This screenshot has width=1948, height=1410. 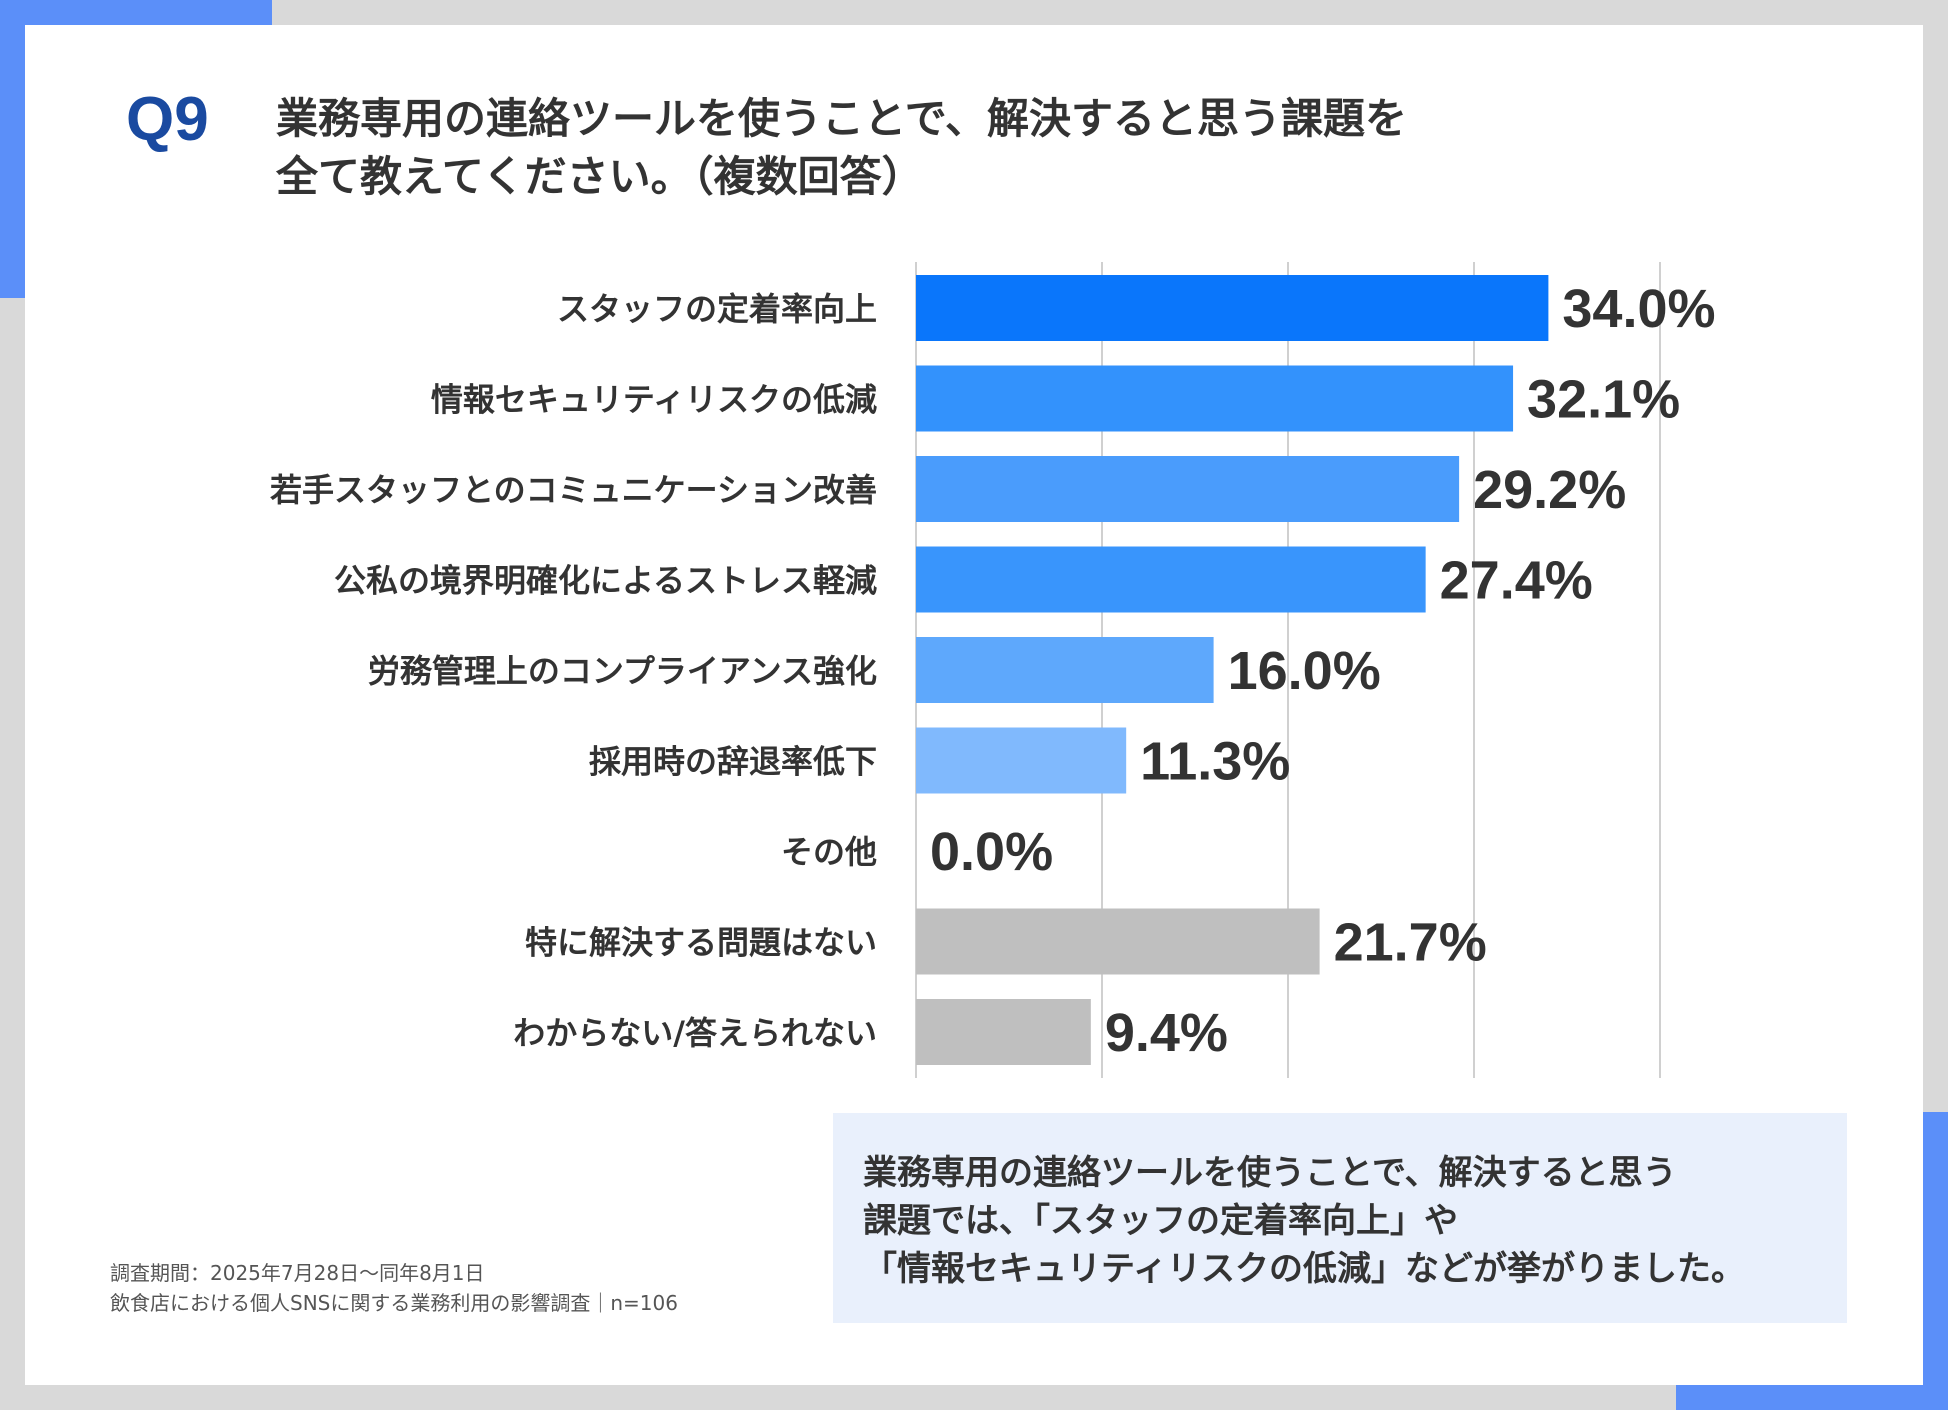 What do you see at coordinates (991, 852) in the screenshot?
I see `value-label: 0.0%` at bounding box center [991, 852].